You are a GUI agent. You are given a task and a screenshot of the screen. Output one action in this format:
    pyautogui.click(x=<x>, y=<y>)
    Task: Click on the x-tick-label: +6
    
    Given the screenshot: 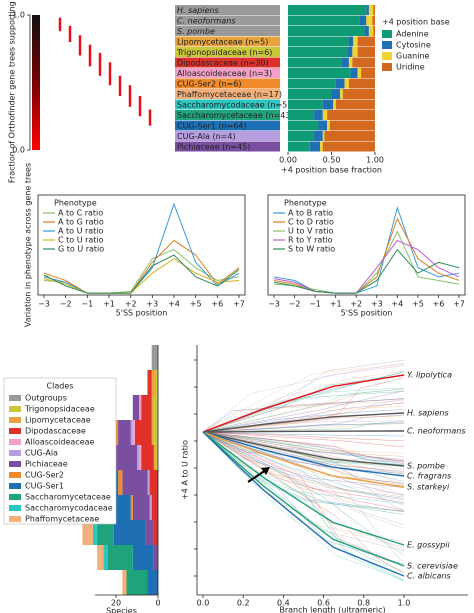 What is the action you would take?
    pyautogui.click(x=439, y=304)
    